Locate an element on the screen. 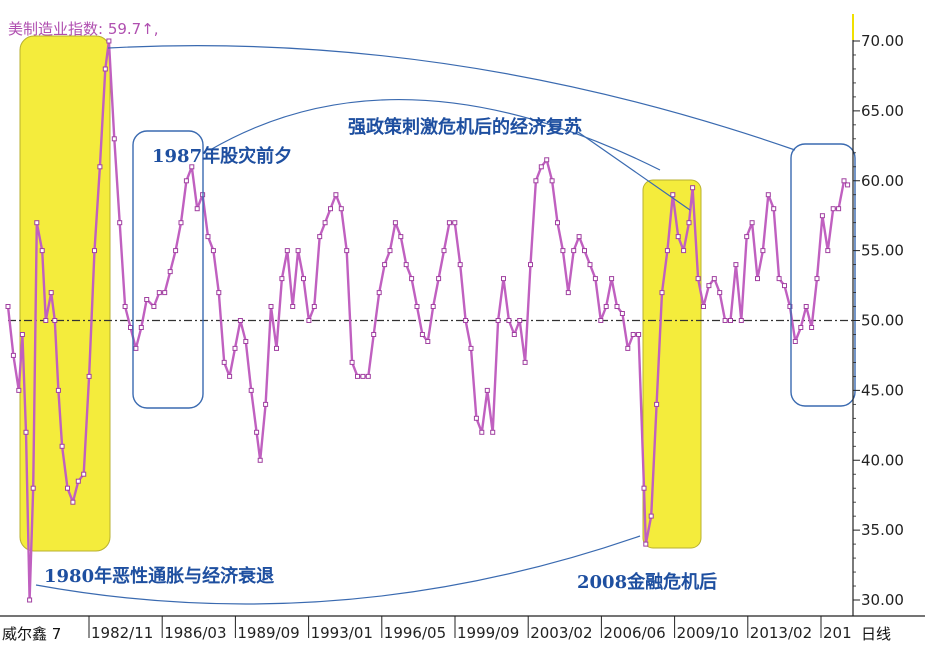  period-label: 日线 is located at coordinates (876, 634).